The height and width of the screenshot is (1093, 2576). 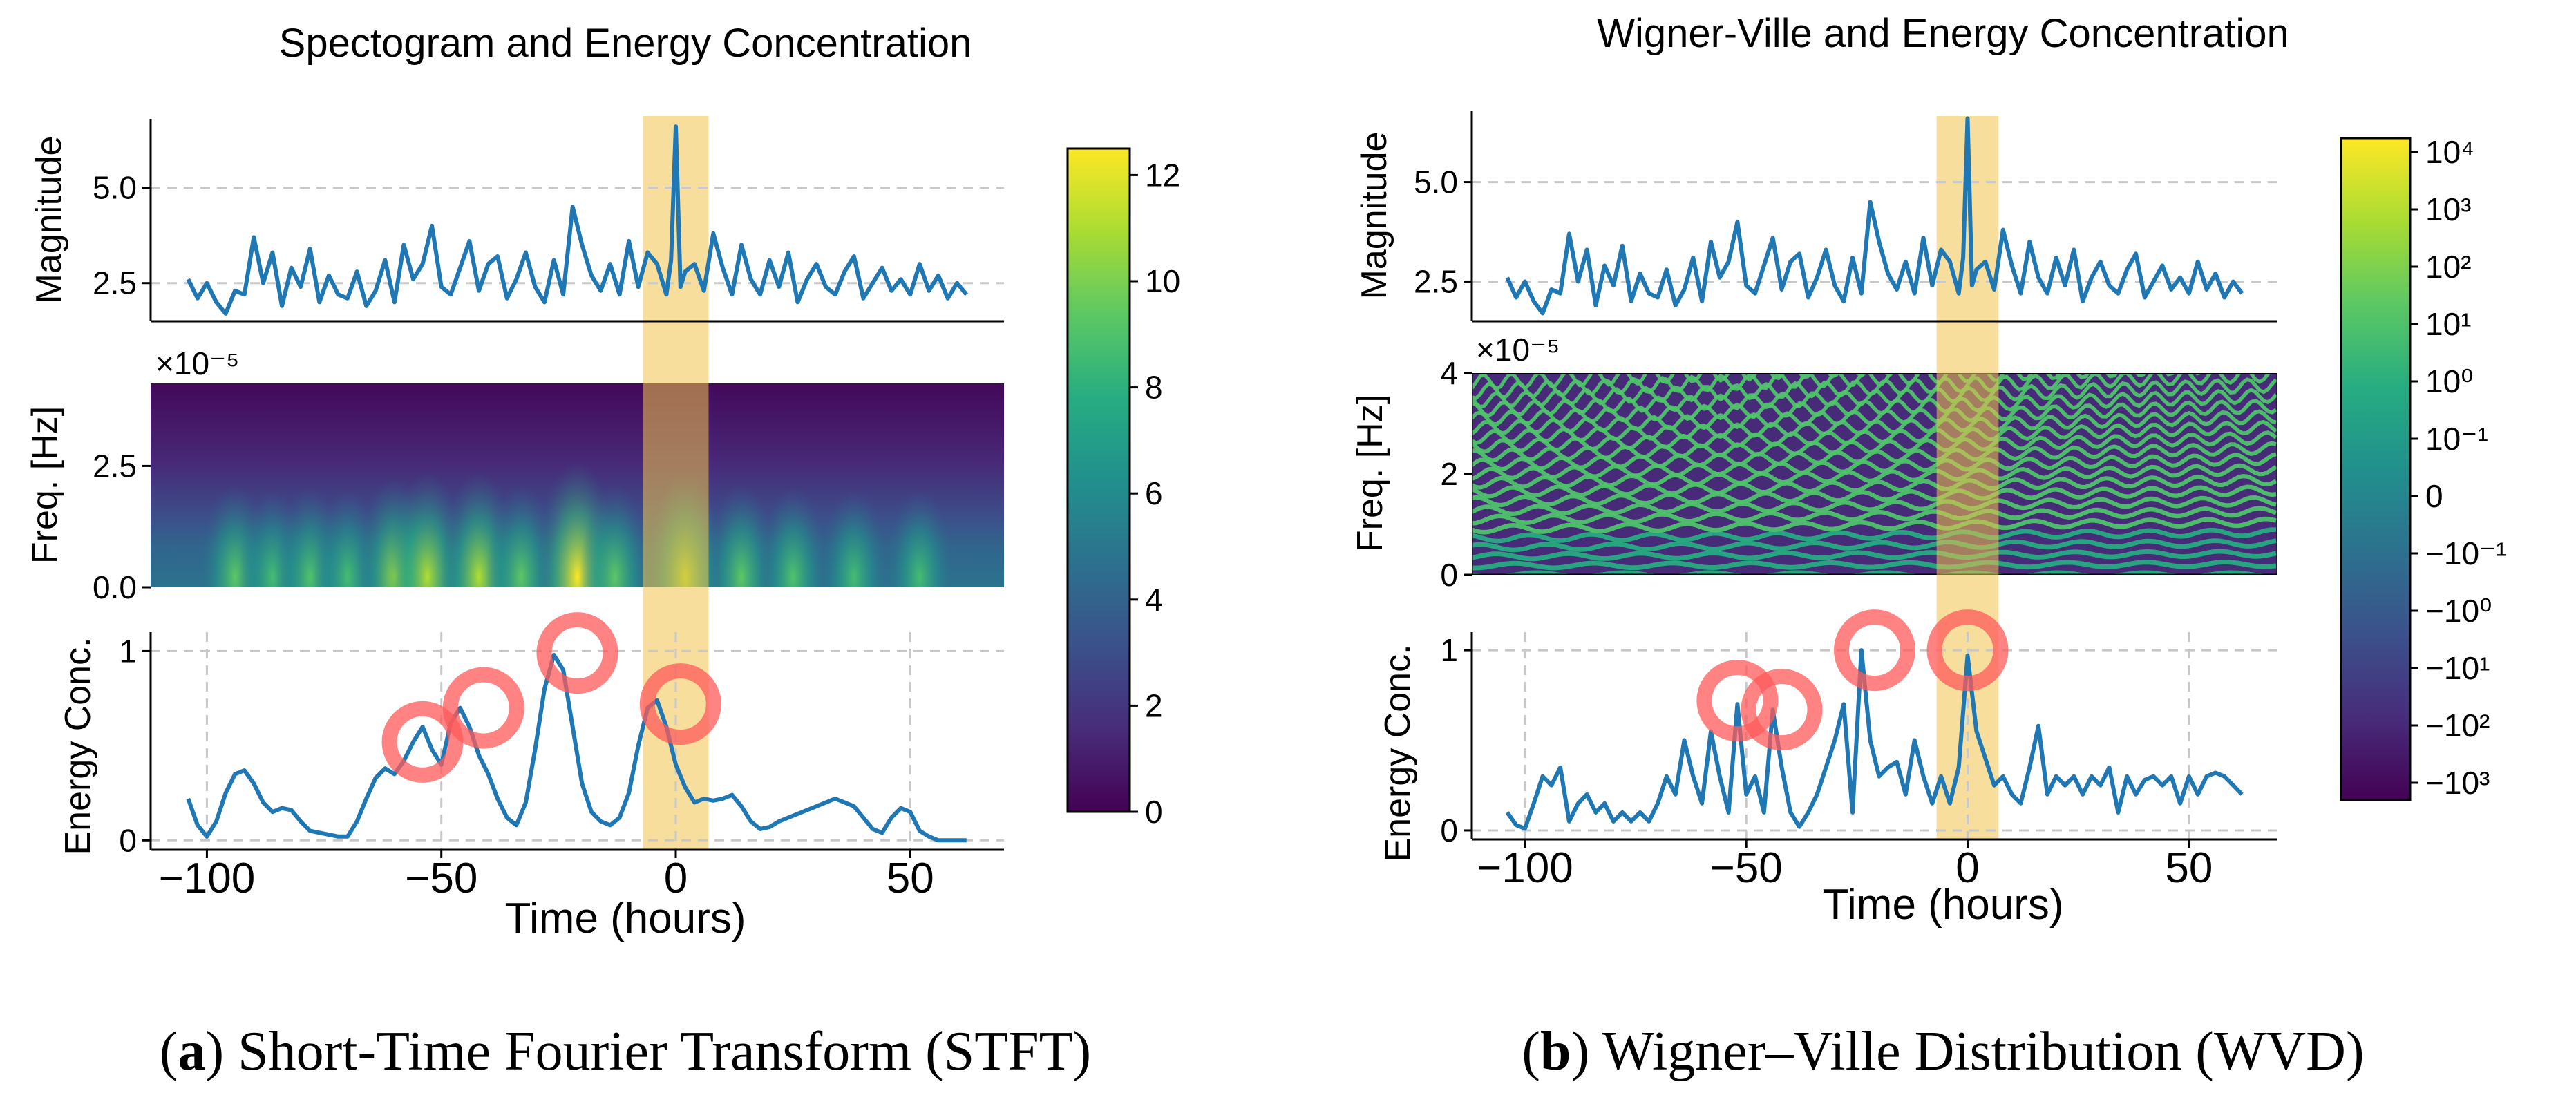 I want to click on colorbar-tick-label: −10³, so click(x=2457, y=783).